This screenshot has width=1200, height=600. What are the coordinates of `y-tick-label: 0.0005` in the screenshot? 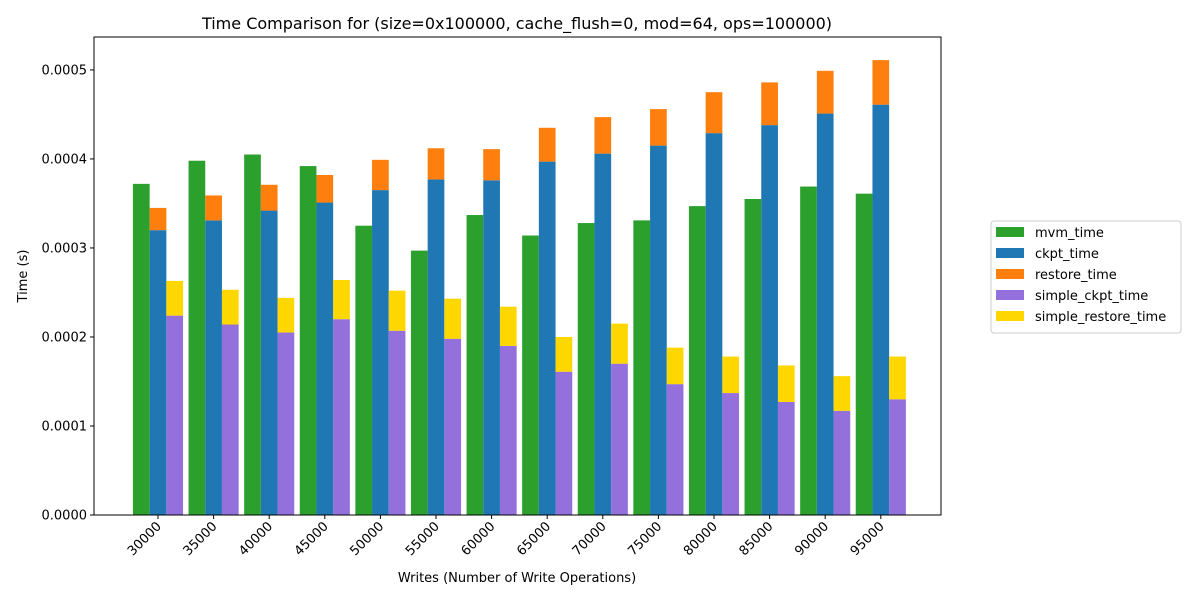 It's located at (65, 70).